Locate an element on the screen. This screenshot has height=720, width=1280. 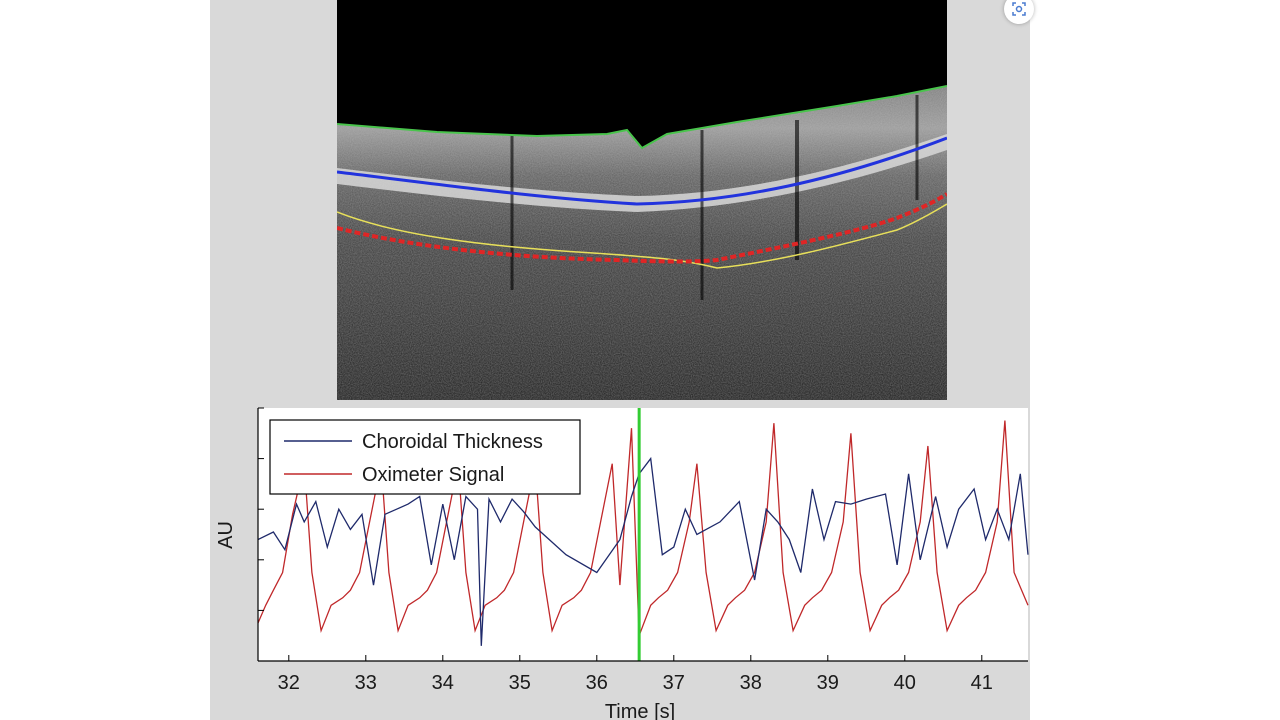
legend-label-choroidal-thickness: Choroidal Thickness is located at coordinates (452, 442).